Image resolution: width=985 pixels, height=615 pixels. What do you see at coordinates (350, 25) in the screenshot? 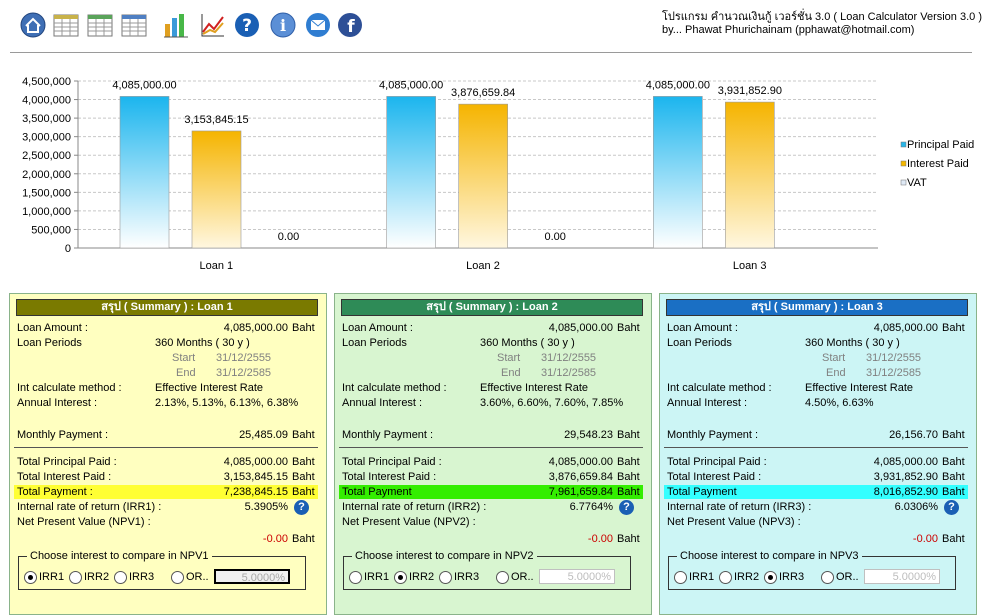
I see `facebook-icon: f` at bounding box center [350, 25].